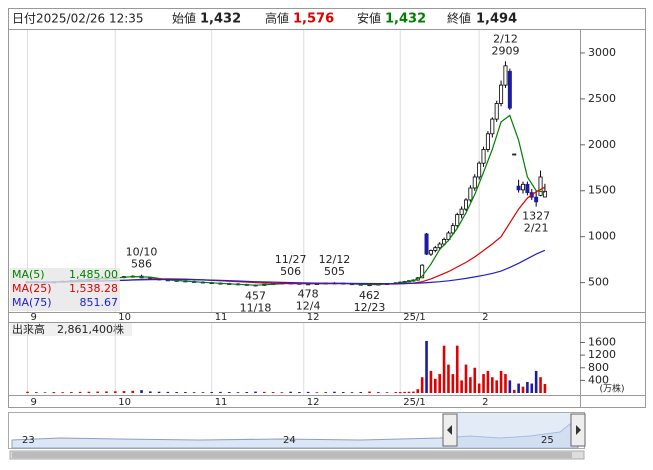 The width and height of the screenshot is (653, 470). Describe the element at coordinates (547, 440) in the screenshot. I see `navigator-label: 25` at that location.